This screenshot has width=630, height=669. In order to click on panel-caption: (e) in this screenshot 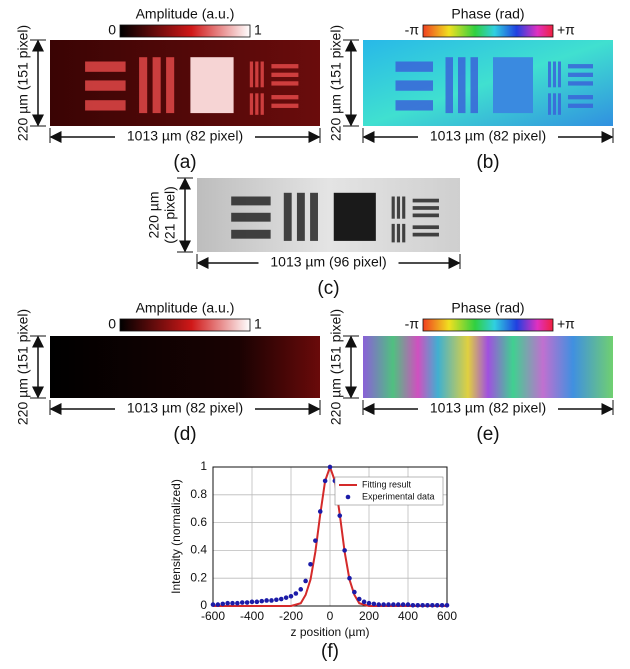, I will do `click(487, 434)`.